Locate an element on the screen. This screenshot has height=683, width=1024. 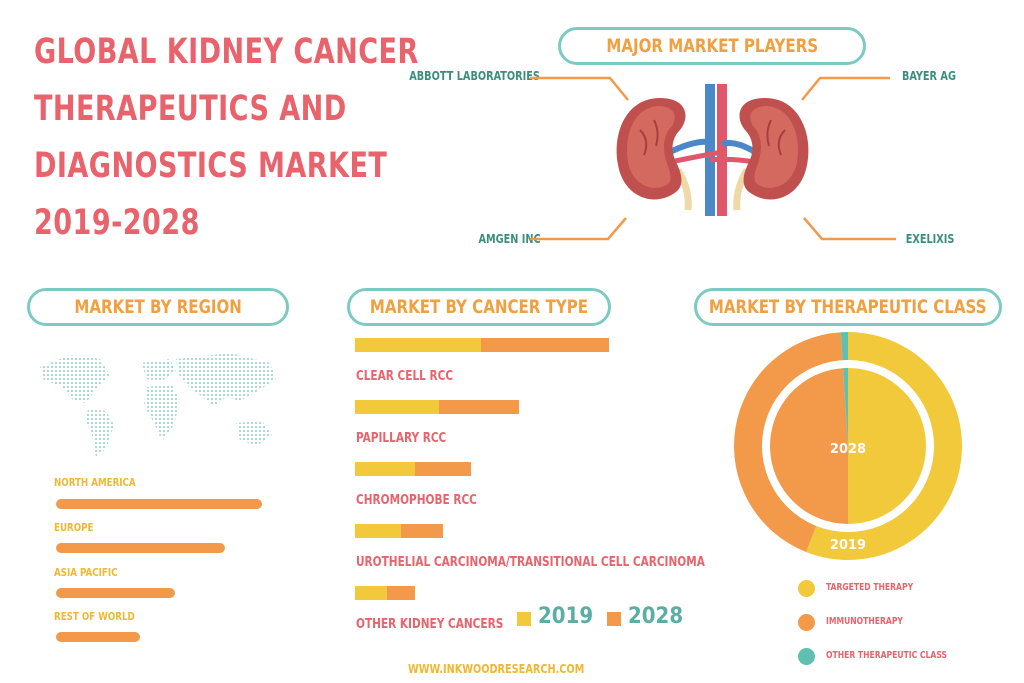
legend-swatch-2019 is located at coordinates (524, 619).